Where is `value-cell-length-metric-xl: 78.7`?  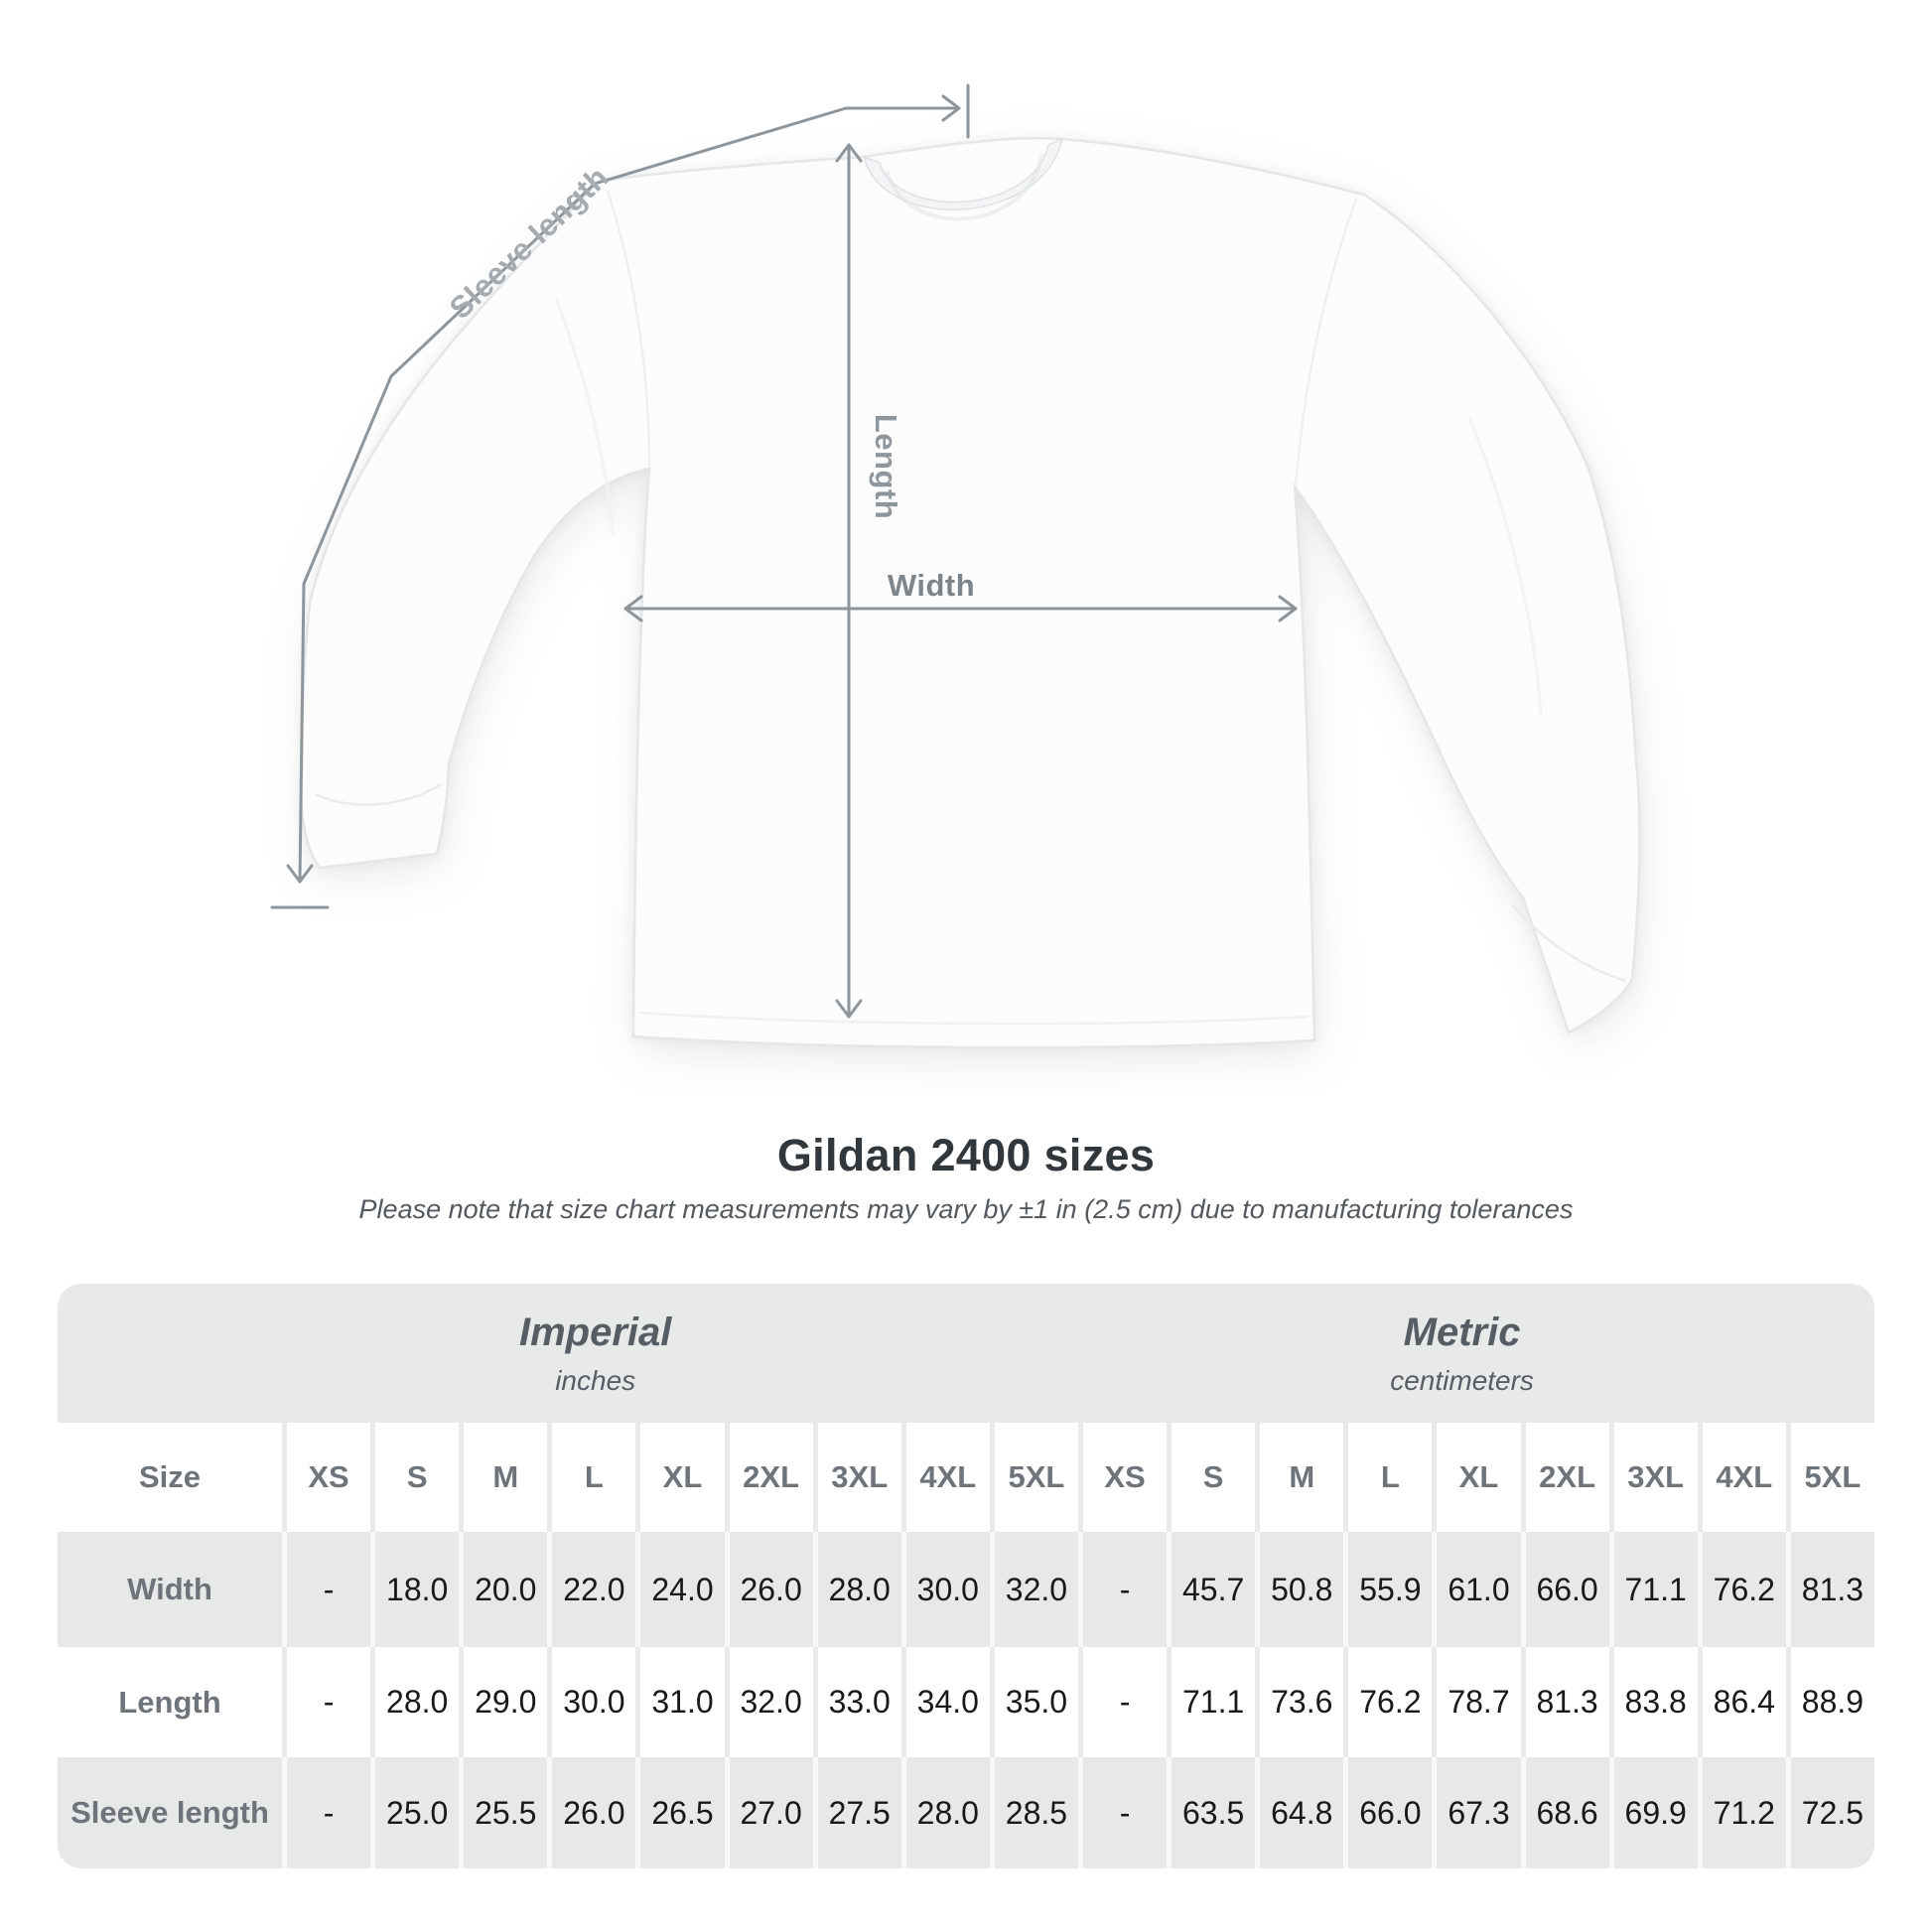 value-cell-length-metric-xl: 78.7 is located at coordinates (1479, 1702).